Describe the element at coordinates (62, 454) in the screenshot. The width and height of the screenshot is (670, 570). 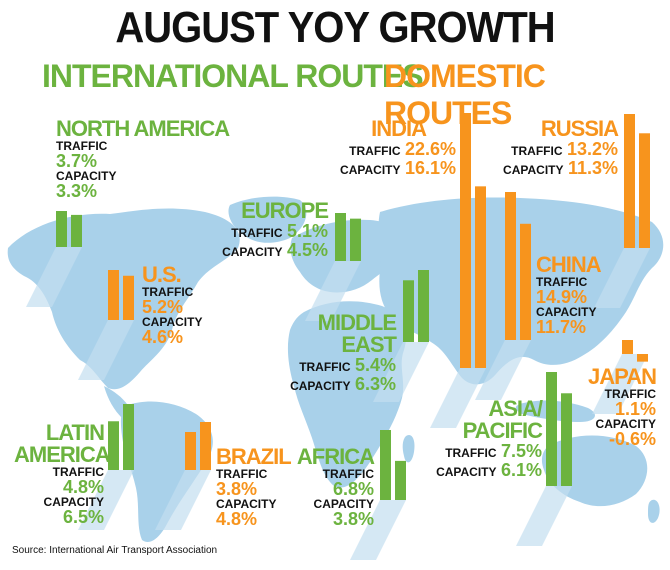
I see `region-name-line-2: AMERICA` at that location.